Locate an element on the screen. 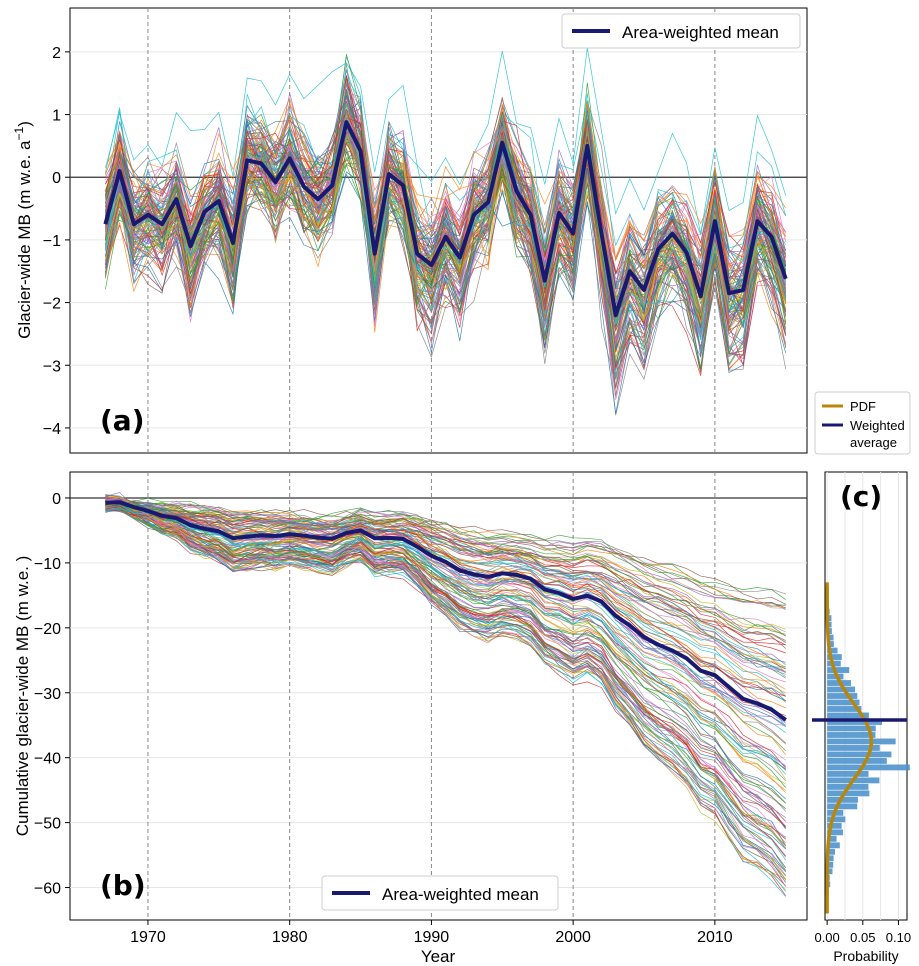  panel-b-y-ticks: −60 −50 −40 −30 −20 −10 0 is located at coordinates (52, 694).